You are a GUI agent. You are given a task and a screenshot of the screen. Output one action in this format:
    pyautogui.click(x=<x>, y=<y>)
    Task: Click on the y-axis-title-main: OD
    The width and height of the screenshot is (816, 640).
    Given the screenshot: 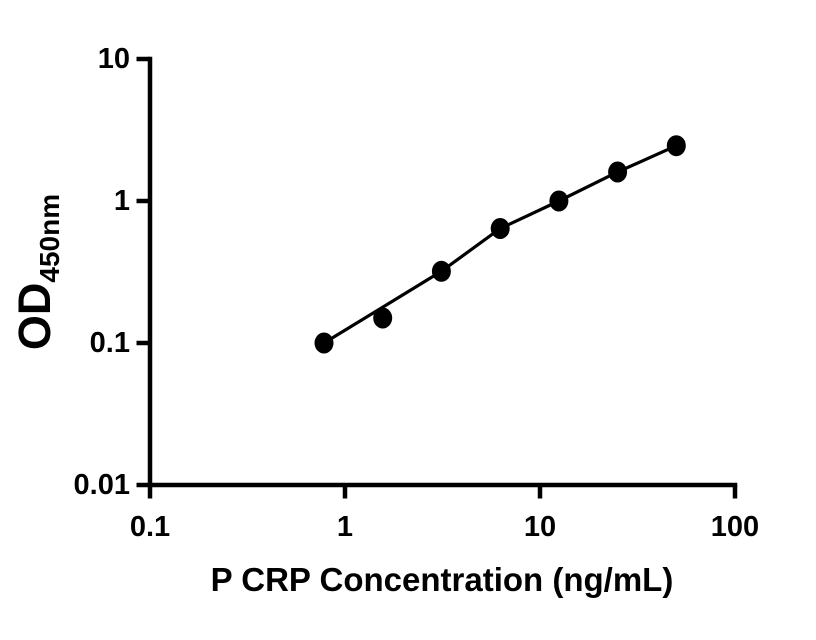 What is the action you would take?
    pyautogui.click(x=34, y=316)
    